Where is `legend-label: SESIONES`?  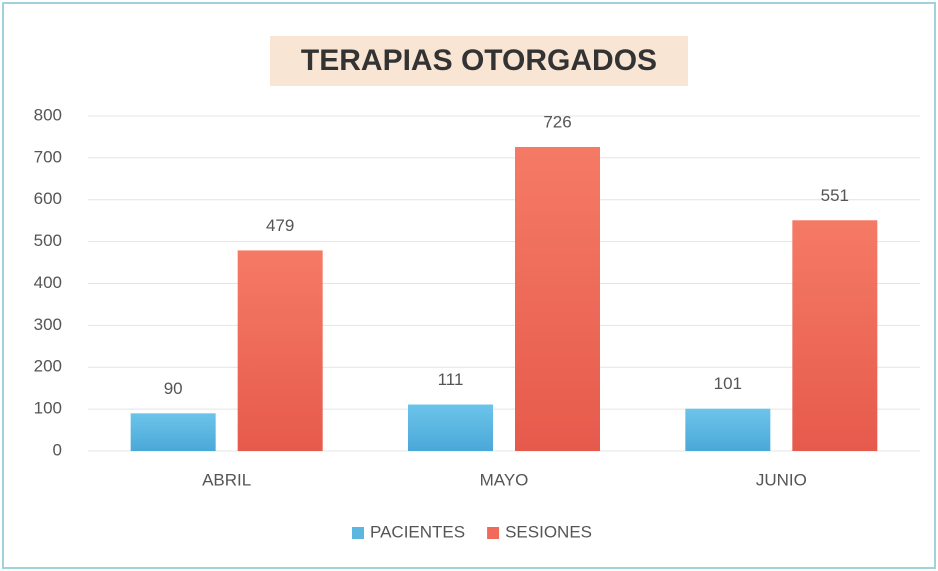 legend-label: SESIONES is located at coordinates (548, 531).